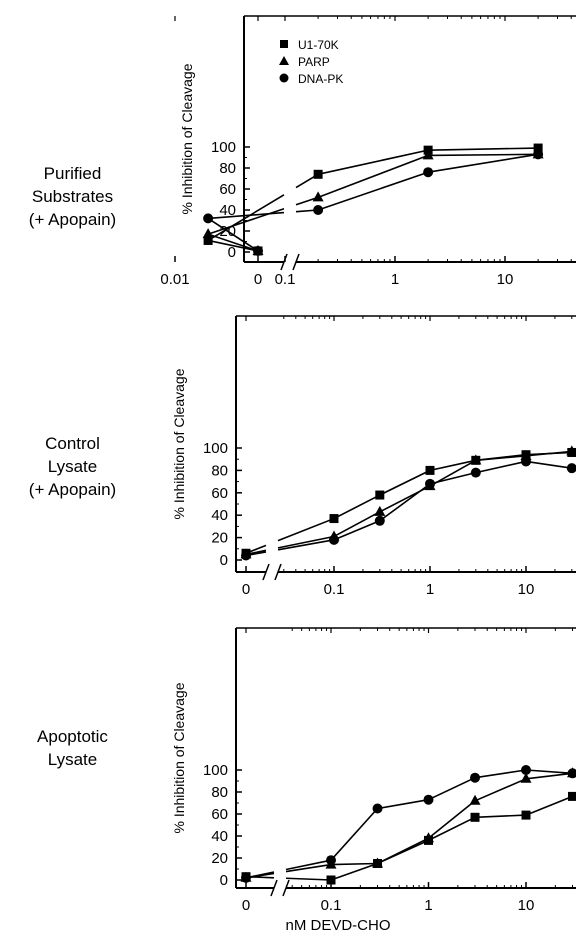 Image resolution: width=576 pixels, height=938 pixels. Describe the element at coordinates (72, 748) in the screenshot. I see `panel-3-label: Apoptotic Lysate` at that location.